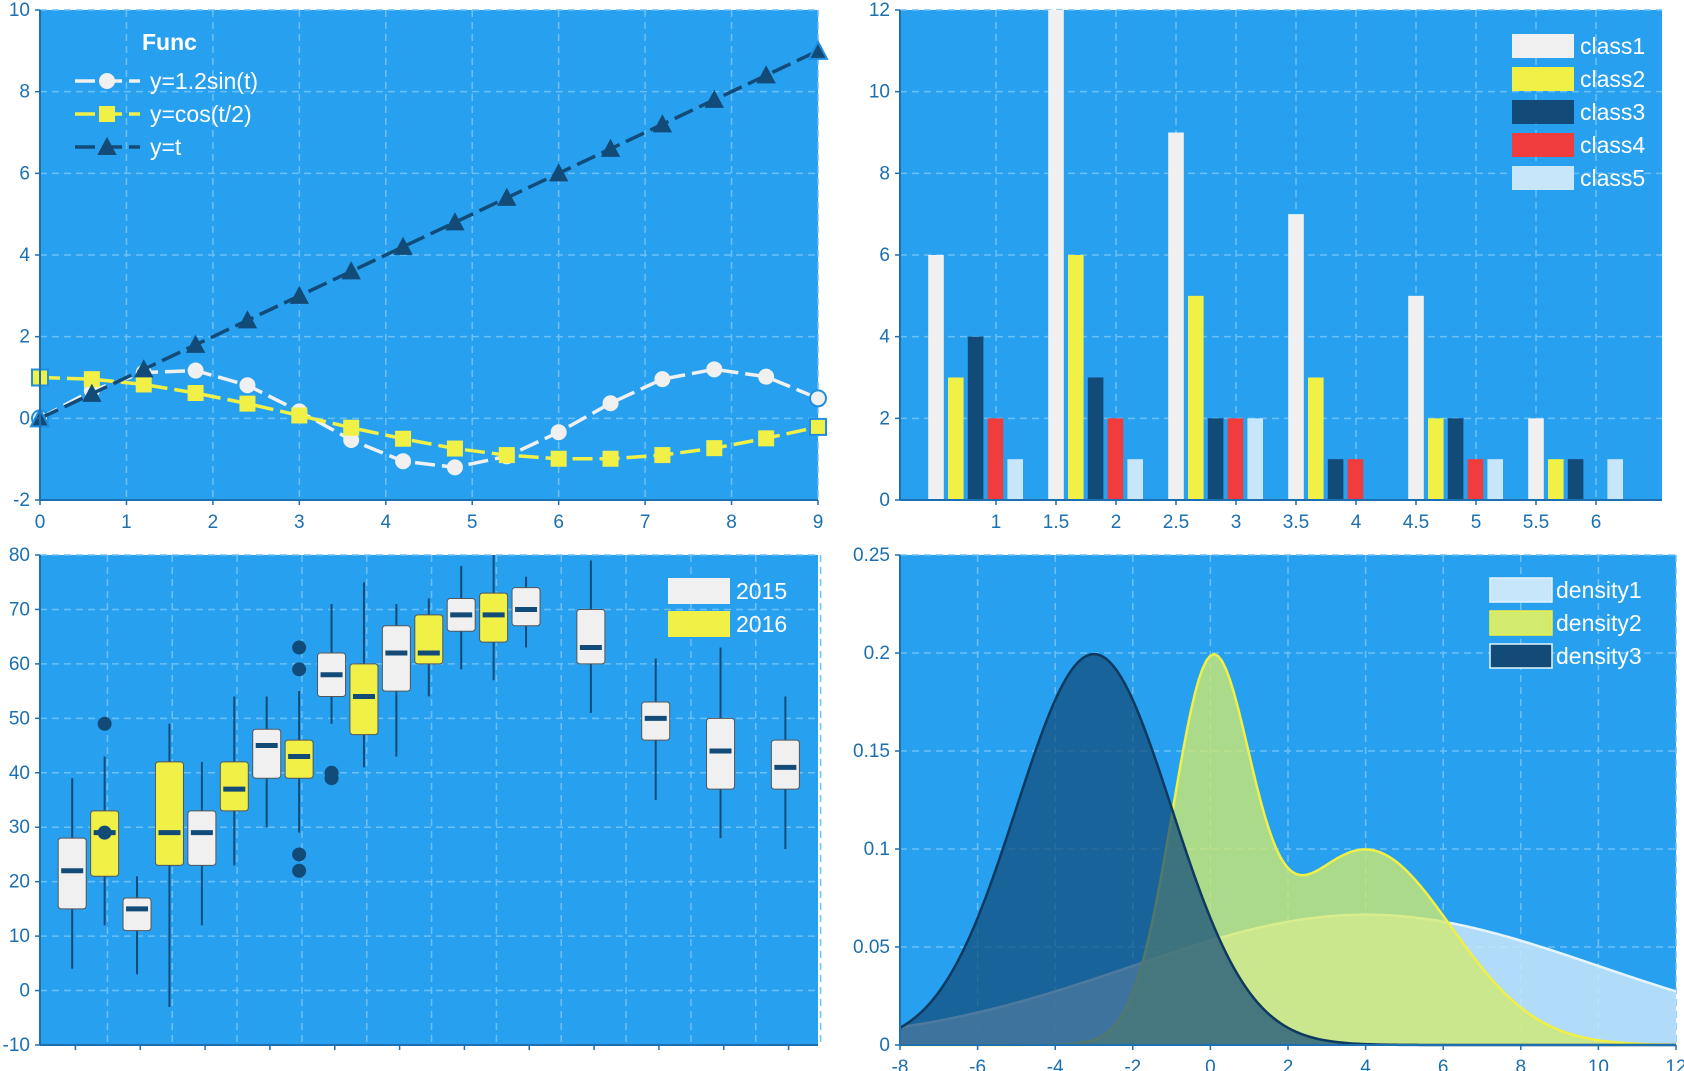  I want to click on legend-swatch-class3, so click(1543, 112).